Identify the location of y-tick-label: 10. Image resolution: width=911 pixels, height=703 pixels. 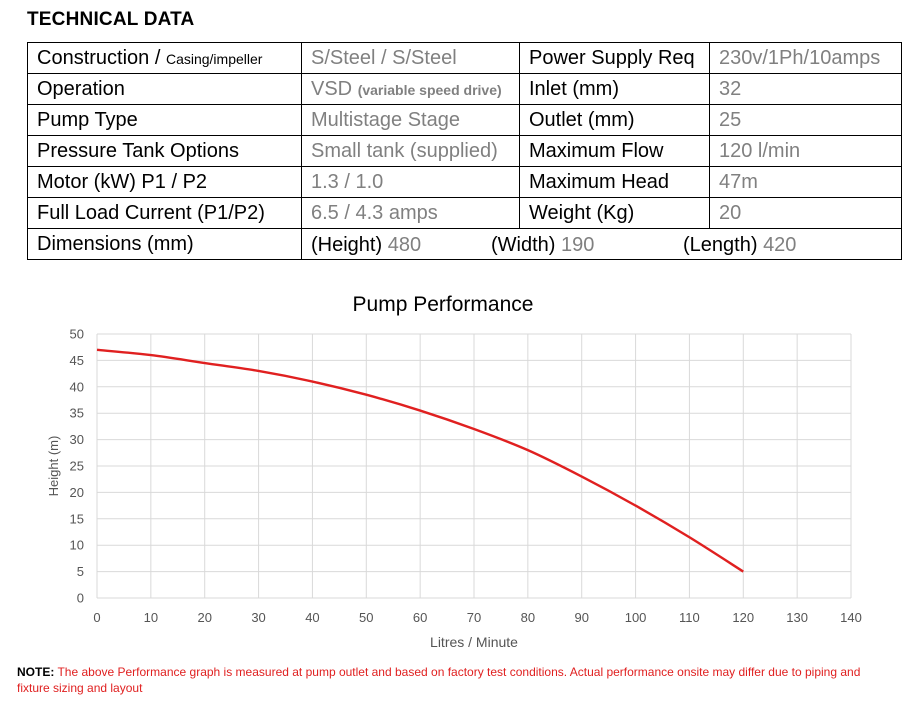
(77, 545).